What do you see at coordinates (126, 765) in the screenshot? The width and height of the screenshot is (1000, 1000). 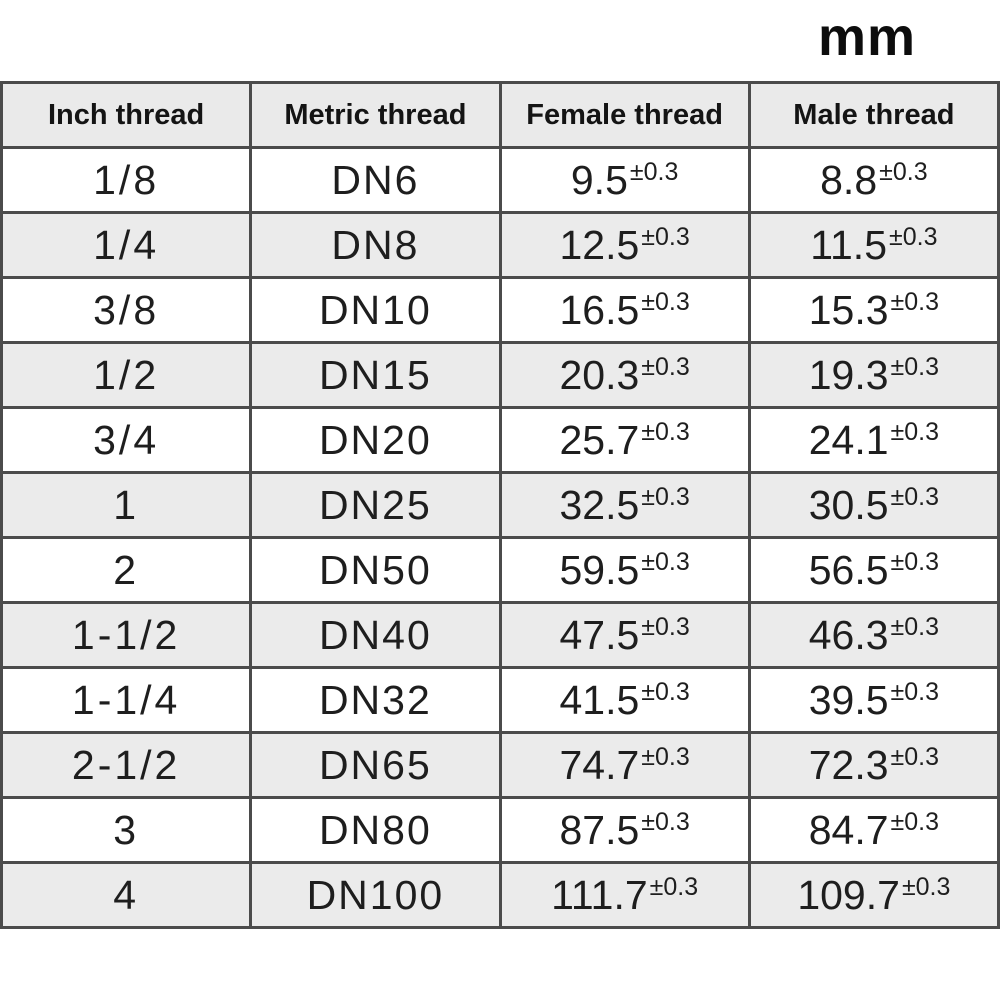 I see `inch-thread-cell: 2-1/2` at bounding box center [126, 765].